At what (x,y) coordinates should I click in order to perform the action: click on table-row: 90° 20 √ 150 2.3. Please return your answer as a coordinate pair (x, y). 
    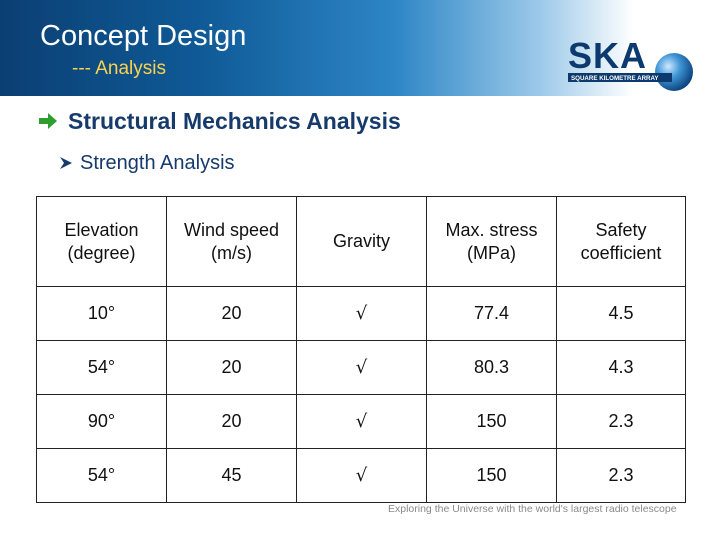
    Looking at the image, I should click on (361, 421).